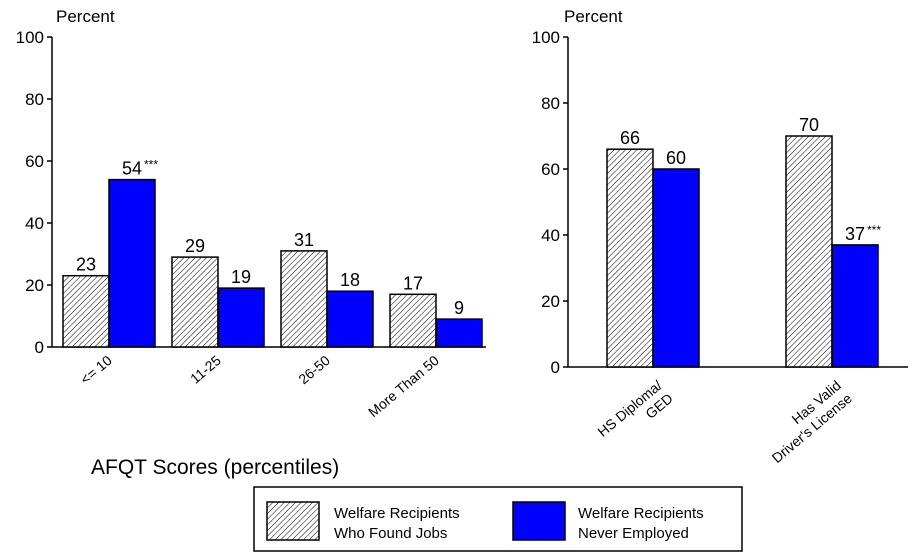  Describe the element at coordinates (293, 521) in the screenshot. I see `legend-swatch-found-jobs` at that location.